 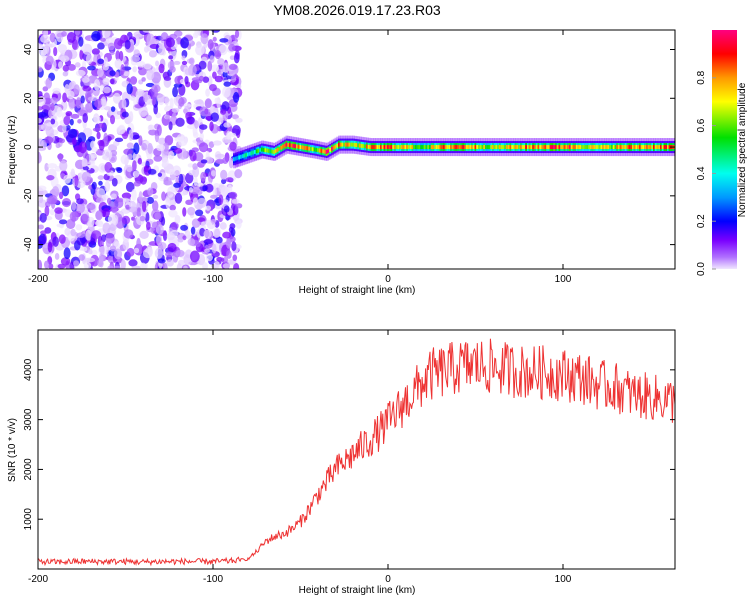 I want to click on y-tick-label: -40, so click(x=28, y=244).